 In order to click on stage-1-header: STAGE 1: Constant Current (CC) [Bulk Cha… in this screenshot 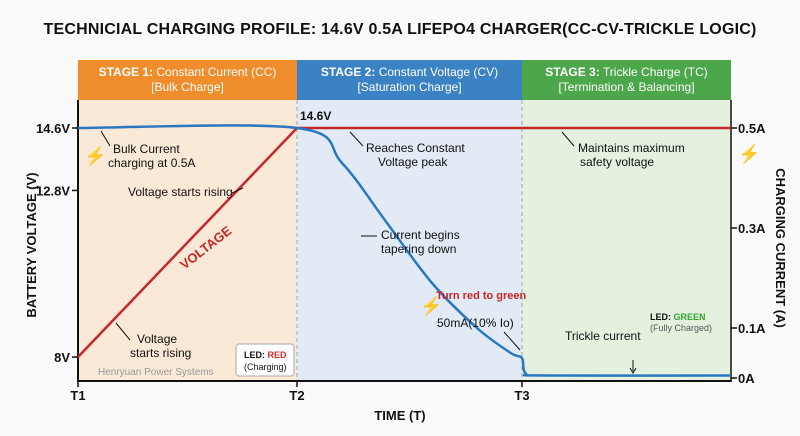, I will do `click(187, 80)`.